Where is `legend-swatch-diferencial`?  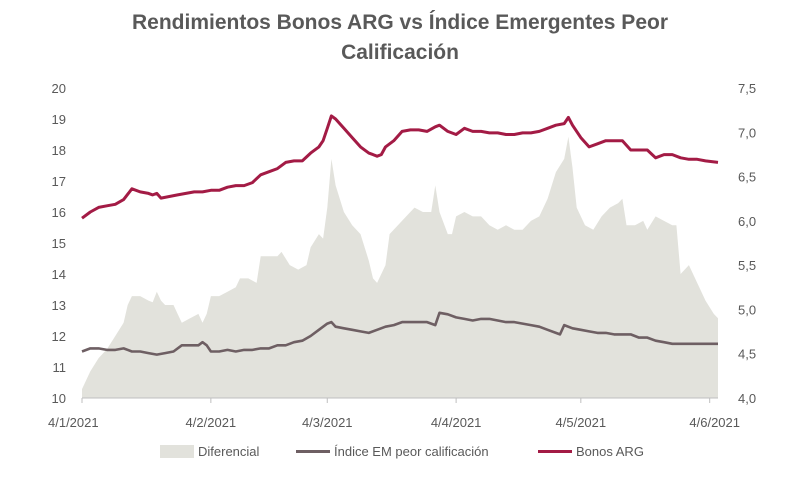
legend-swatch-diferencial is located at coordinates (177, 451).